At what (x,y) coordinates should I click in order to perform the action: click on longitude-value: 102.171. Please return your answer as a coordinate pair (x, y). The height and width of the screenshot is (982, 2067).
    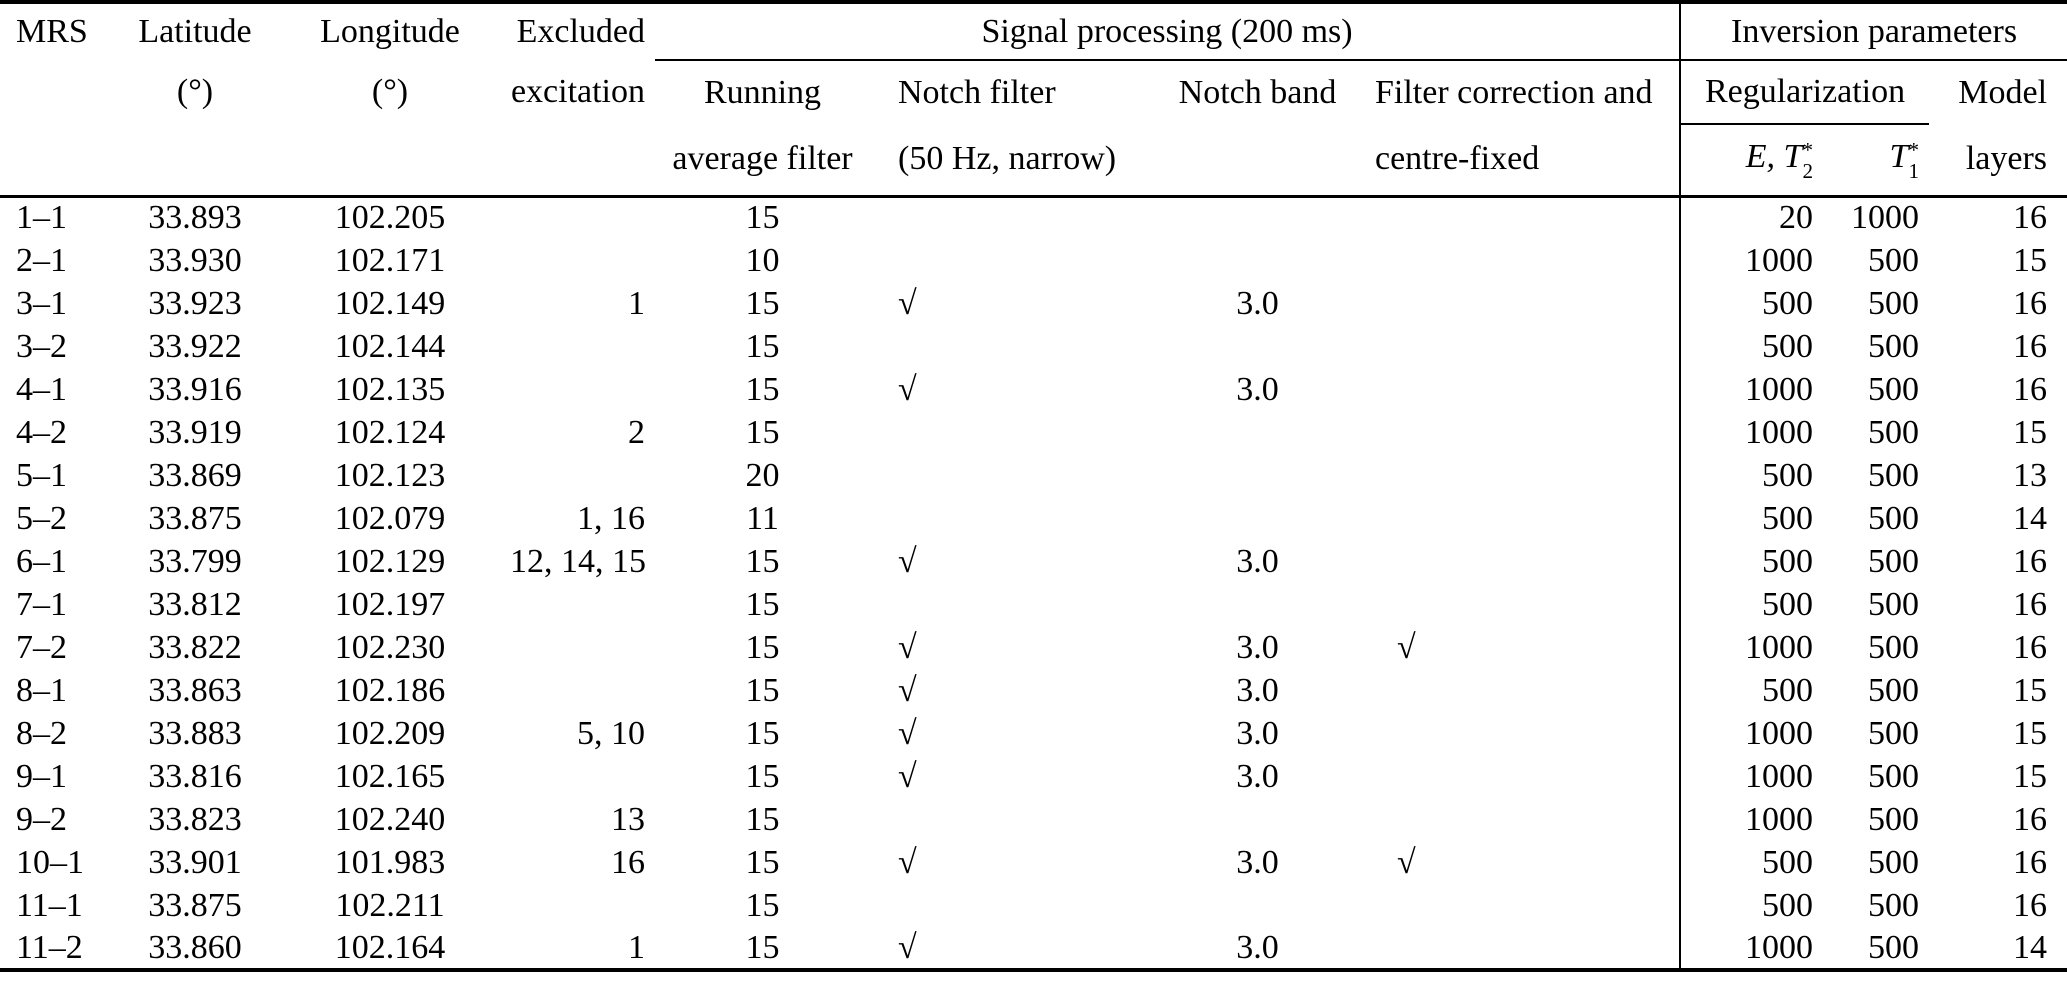
    Looking at the image, I should click on (390, 260).